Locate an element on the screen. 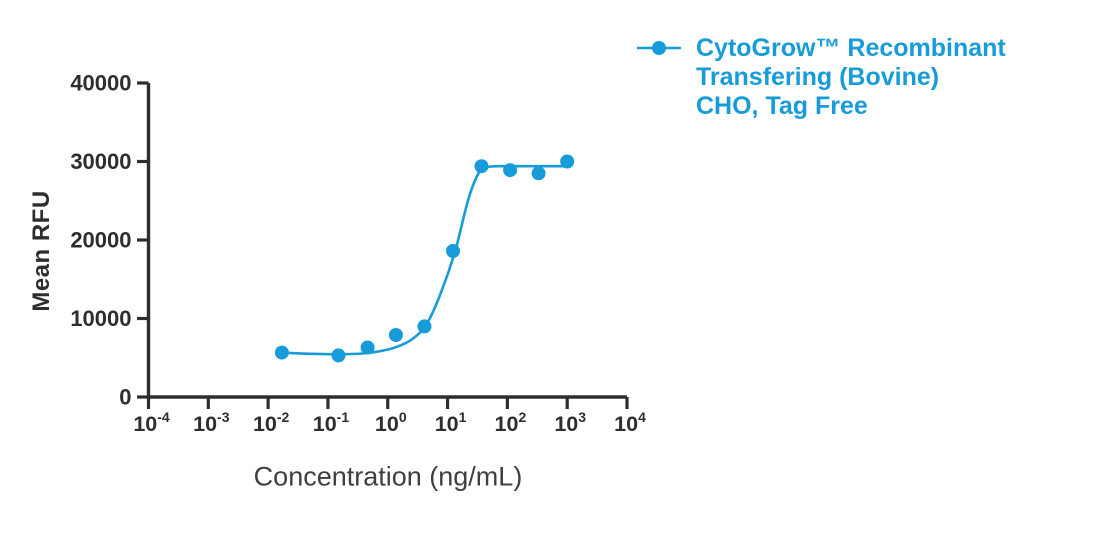  x-tick-label: 10² is located at coordinates (511, 422).